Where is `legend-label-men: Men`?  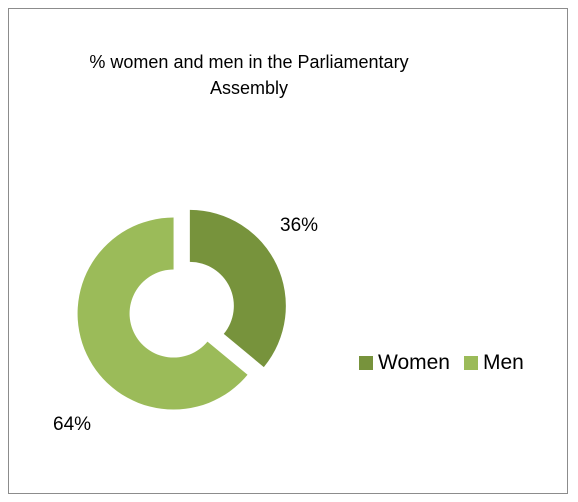
legend-label-men: Men is located at coordinates (503, 362).